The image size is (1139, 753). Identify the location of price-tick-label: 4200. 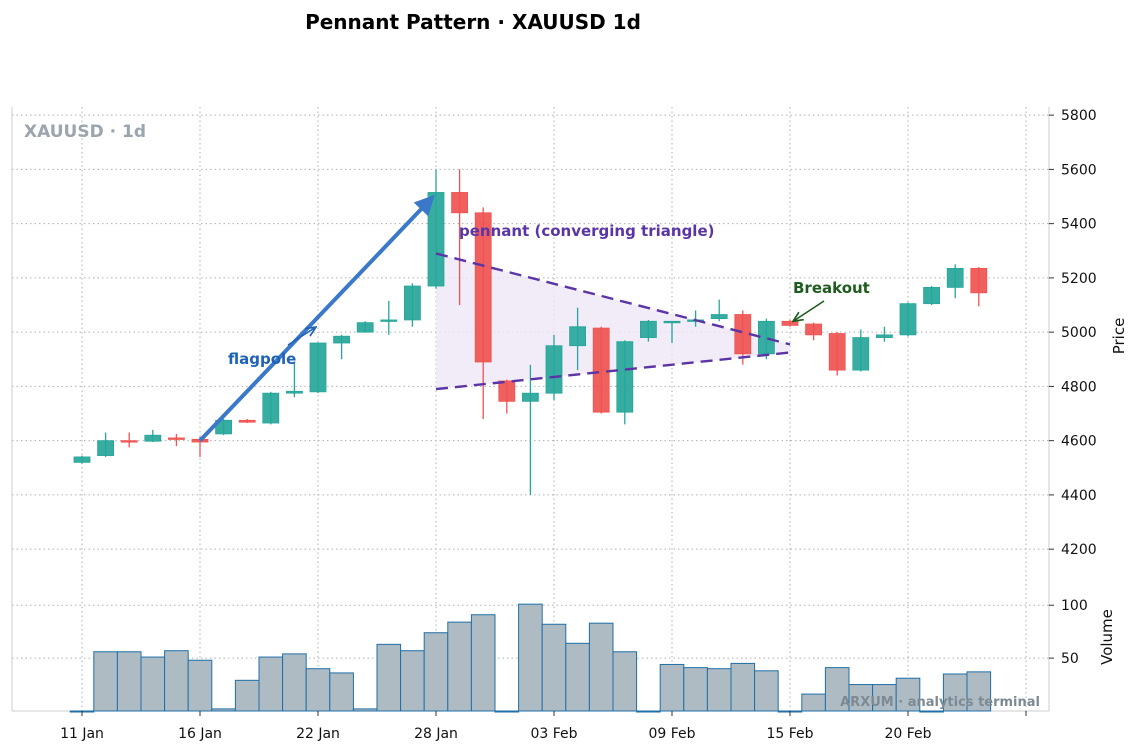
(1079, 550).